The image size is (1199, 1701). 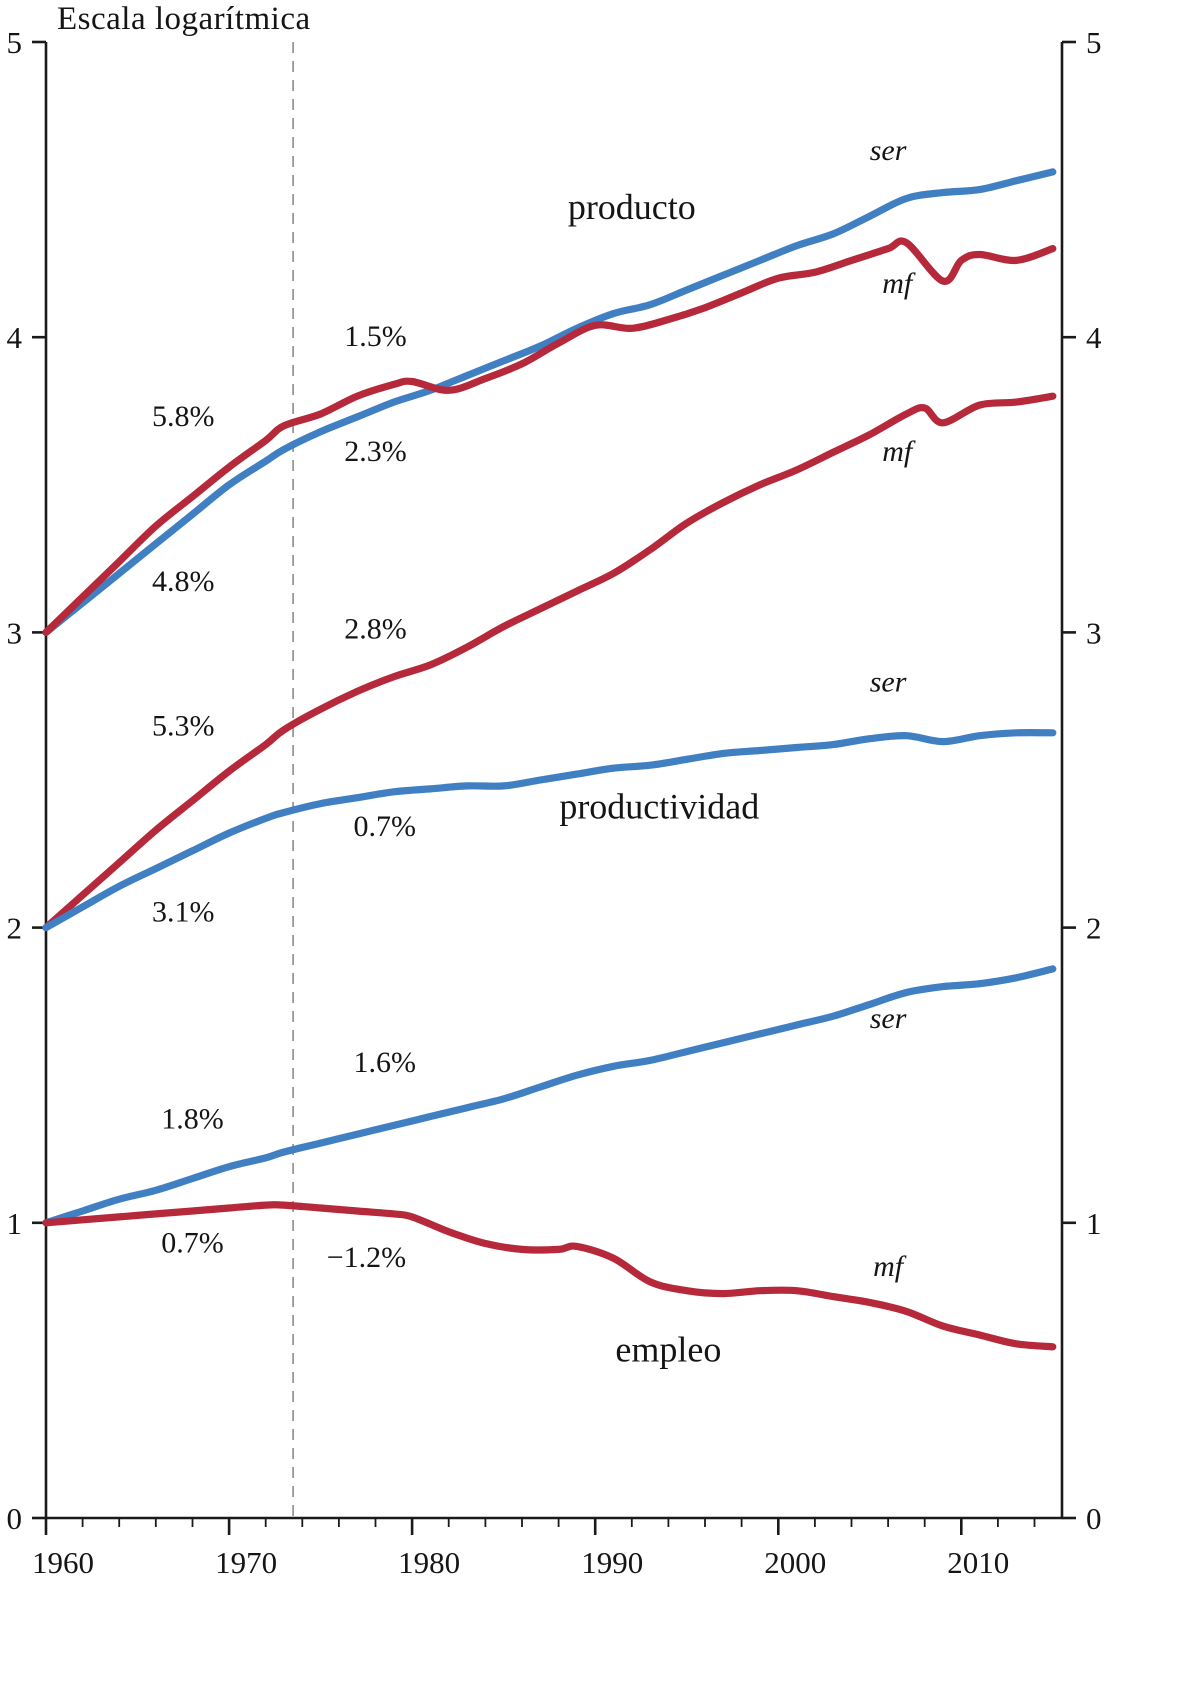 What do you see at coordinates (63, 1562) in the screenshot?
I see `x-axis-label: 1960` at bounding box center [63, 1562].